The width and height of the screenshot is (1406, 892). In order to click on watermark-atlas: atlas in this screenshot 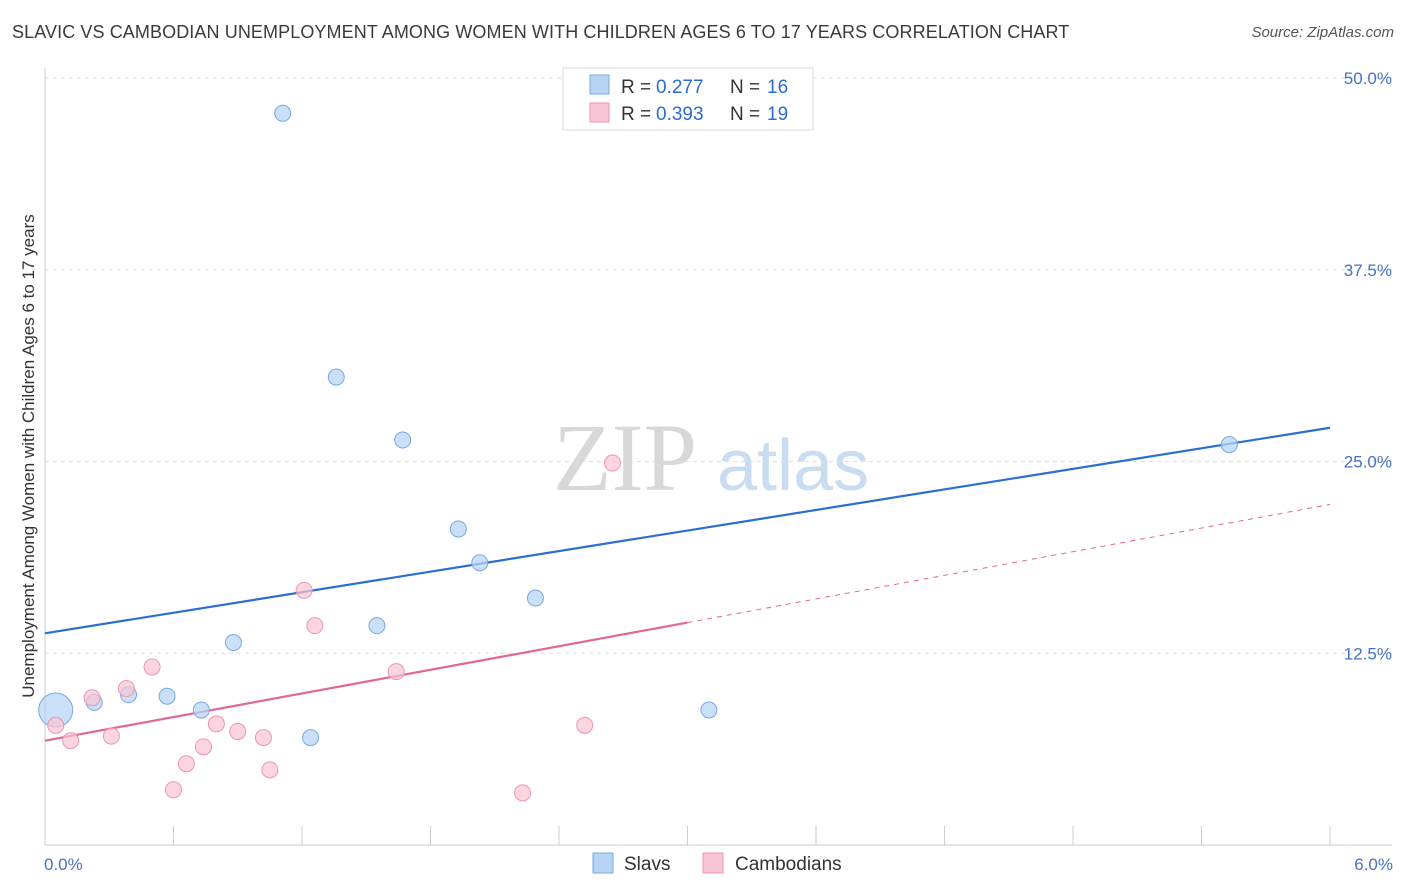, I will do `click(793, 466)`.